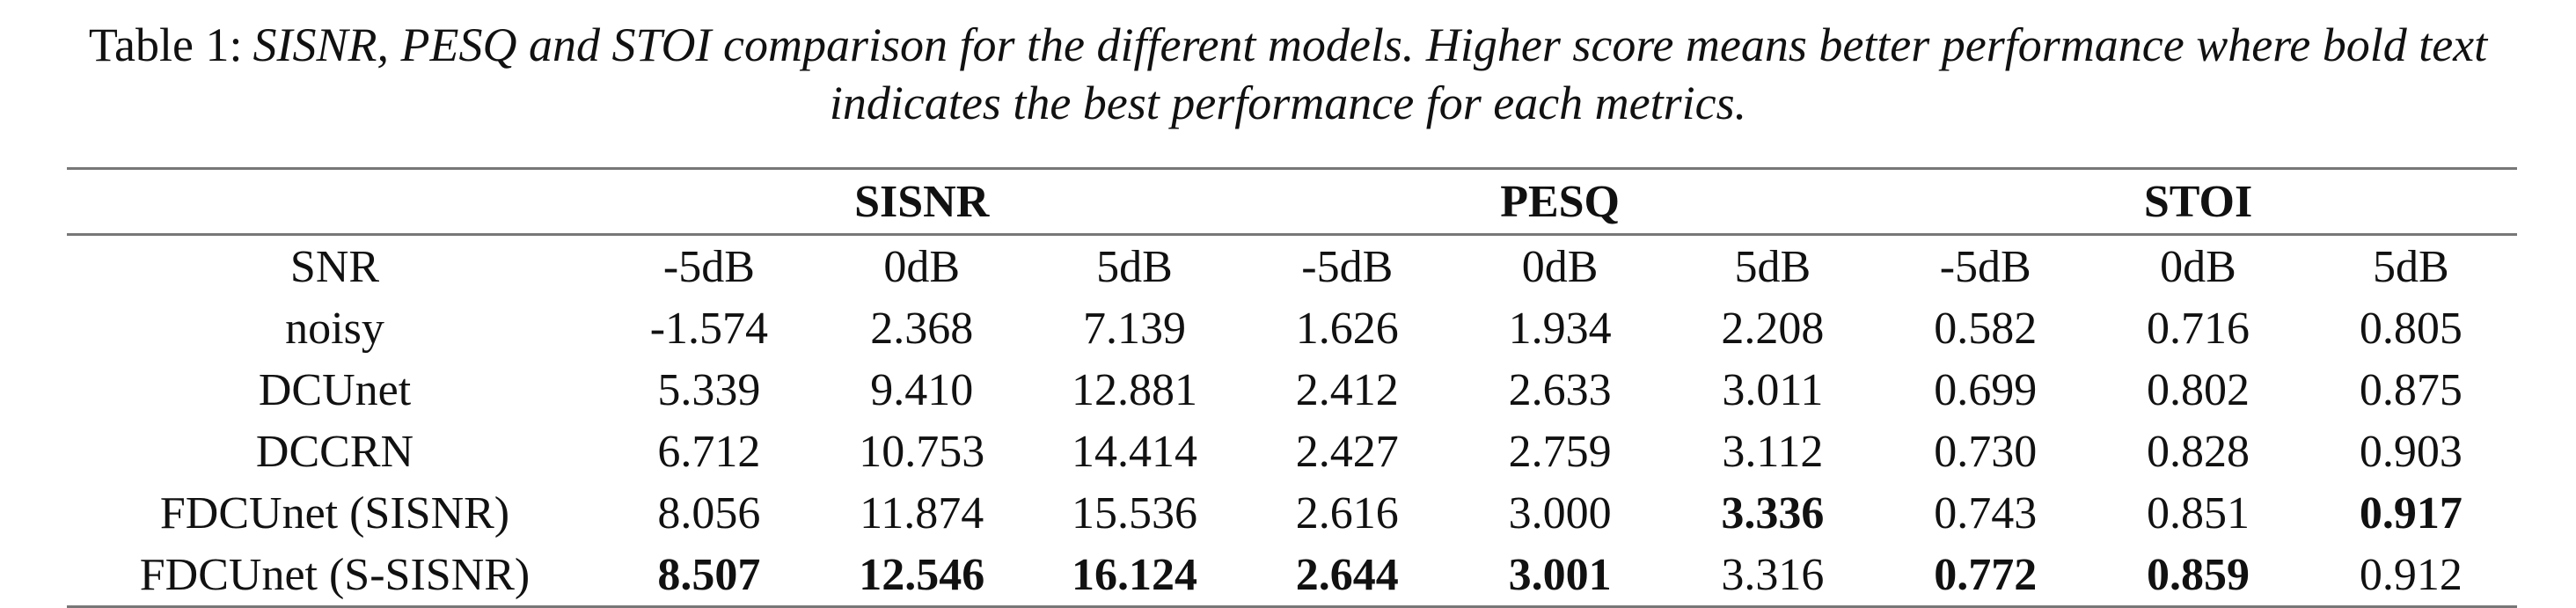  What do you see at coordinates (2198, 513) in the screenshot?
I see `table-cell: 0.851` at bounding box center [2198, 513].